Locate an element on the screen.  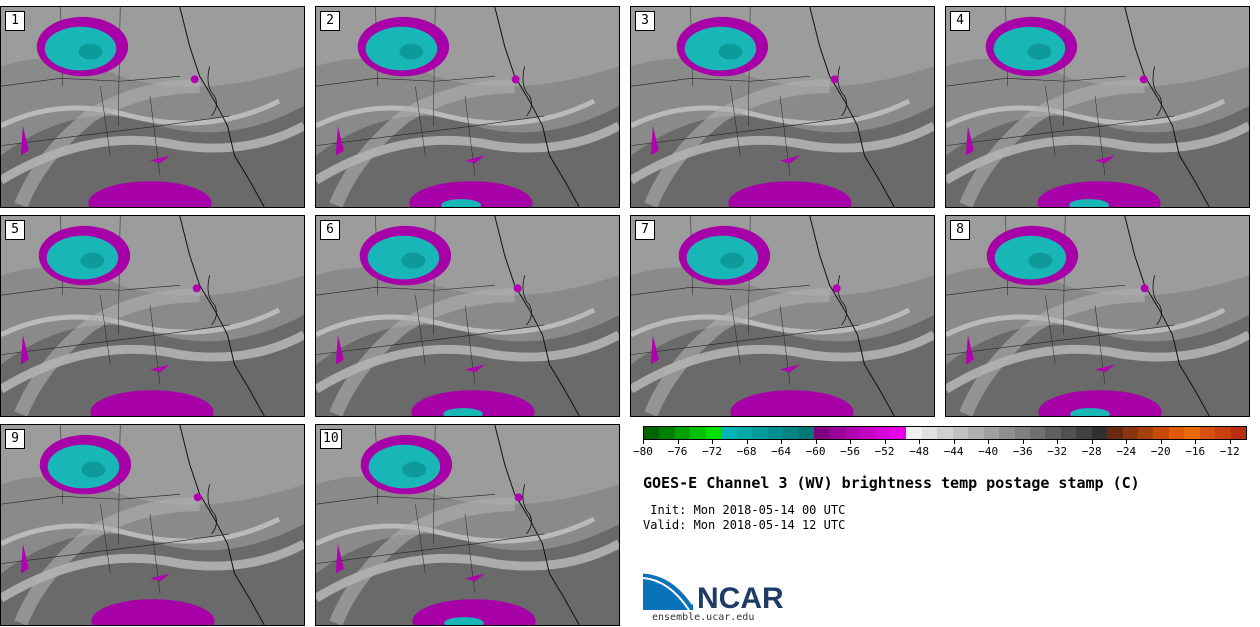
stamp-panel-1: 1 is located at coordinates (152, 107).